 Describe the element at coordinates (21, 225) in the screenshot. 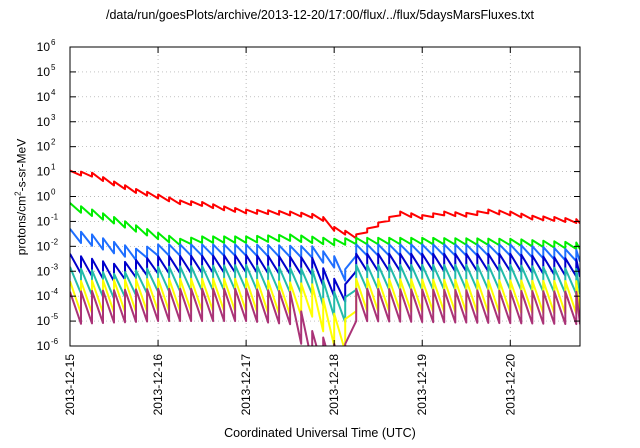

I see `y-axis-label-base: protons/cm` at that location.